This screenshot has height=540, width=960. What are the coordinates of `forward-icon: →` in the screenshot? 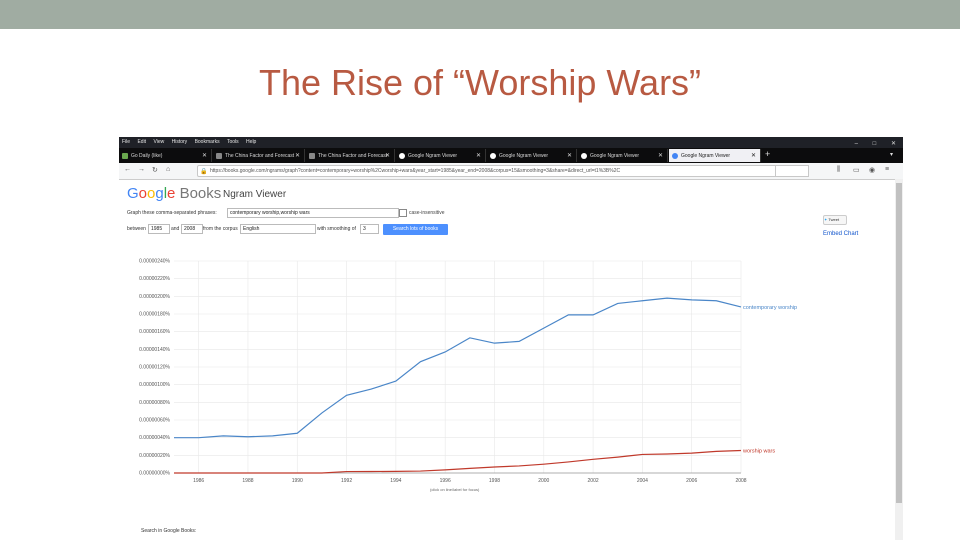 It's located at (141, 169).